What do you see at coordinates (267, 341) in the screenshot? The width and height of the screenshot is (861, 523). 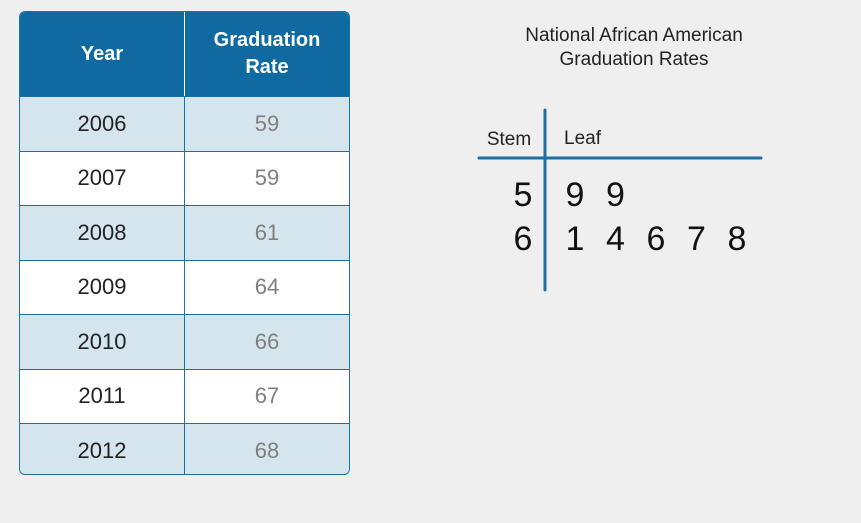 I see `rate-cell: 66` at bounding box center [267, 341].